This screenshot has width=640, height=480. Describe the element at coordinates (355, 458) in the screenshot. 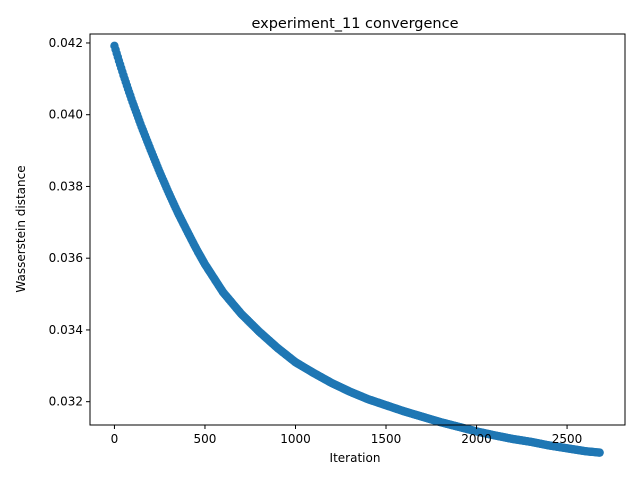

I see `x-axis-label: Iteration` at that location.